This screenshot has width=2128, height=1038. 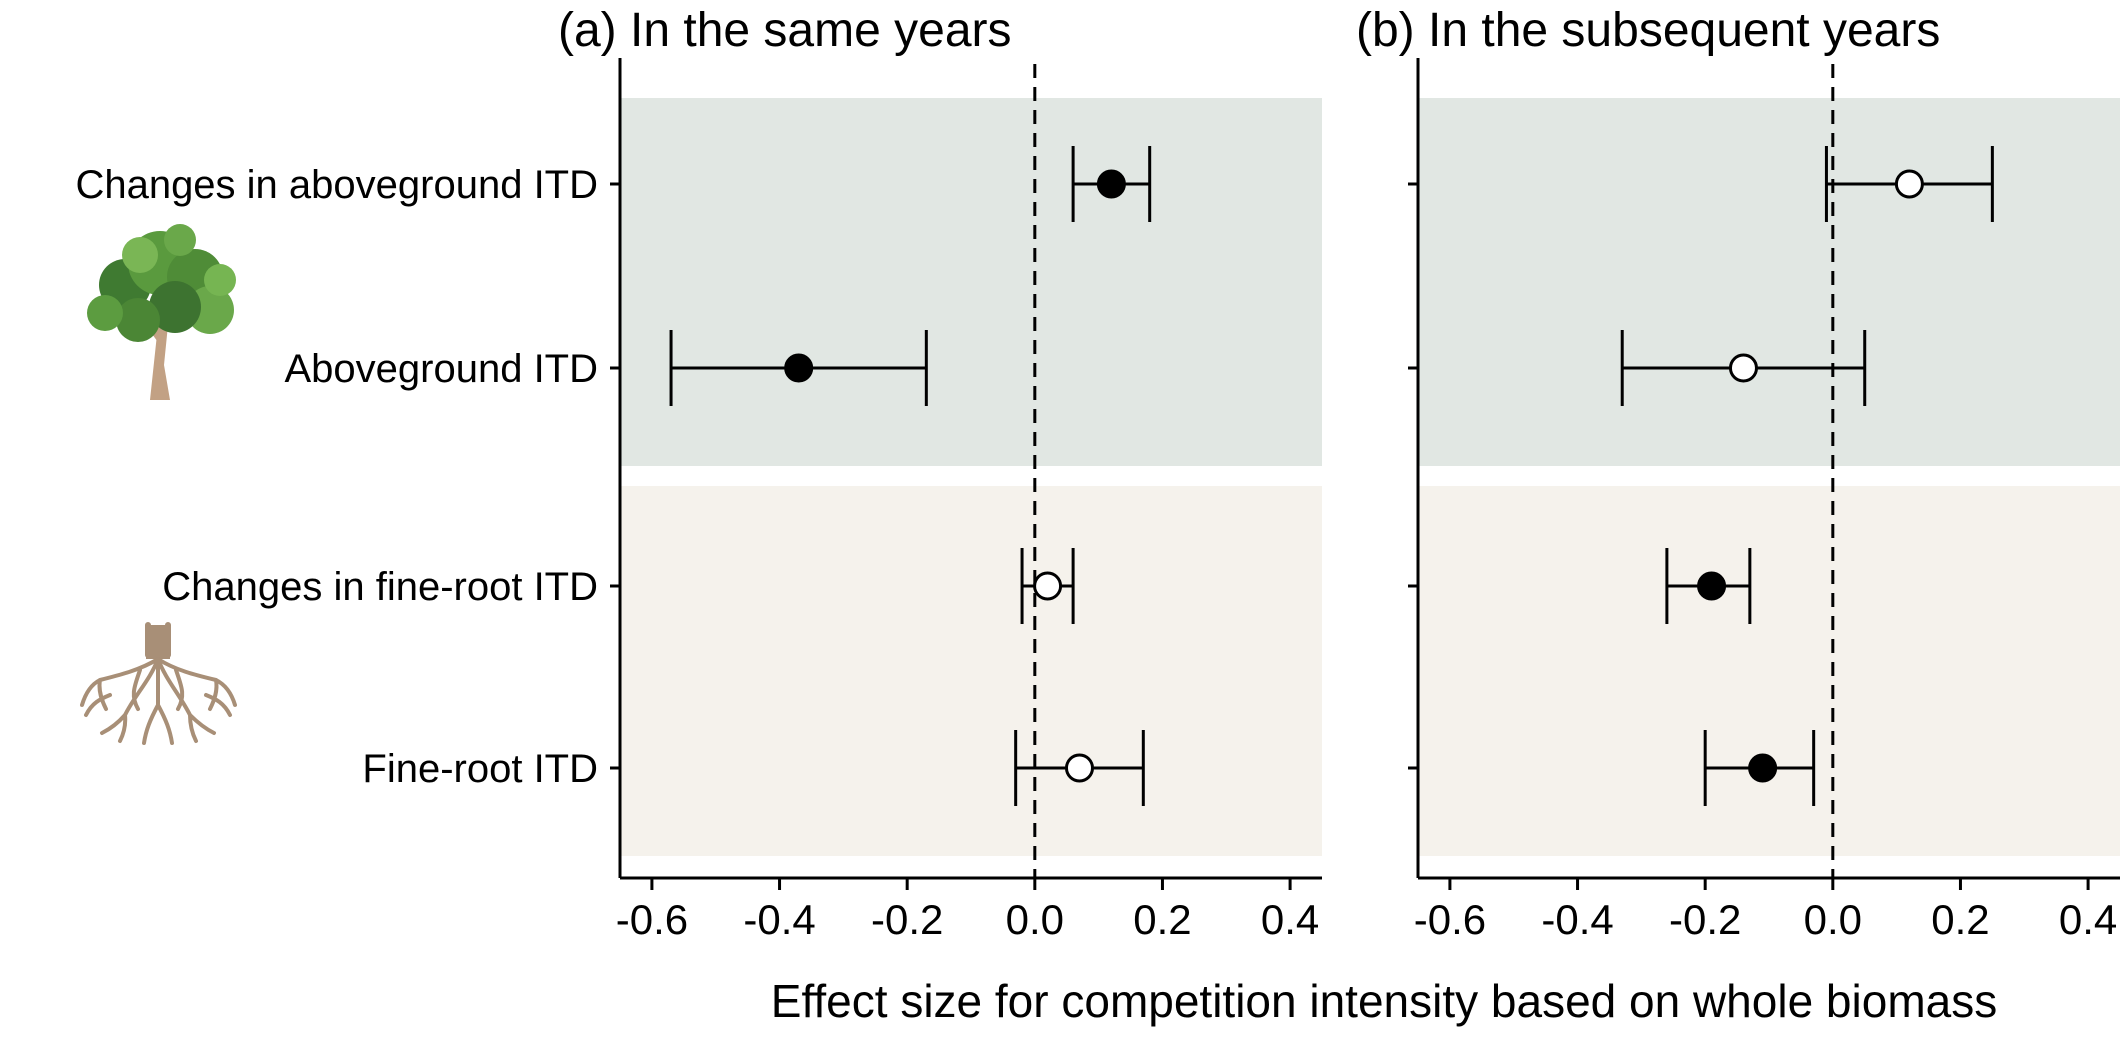 I want to click on row-label: Changes in aboveground ITD, so click(x=336, y=185).